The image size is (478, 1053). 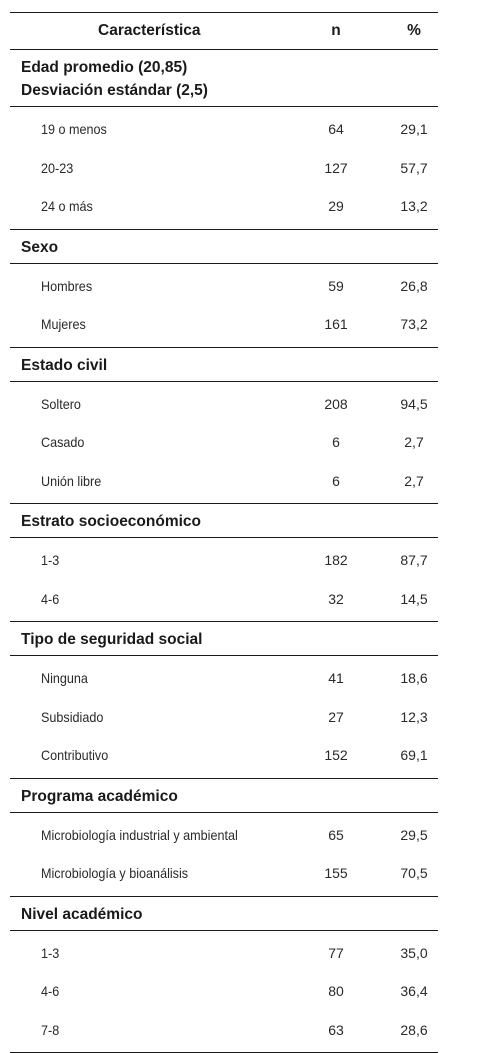 I want to click on table-header: Característica n %, so click(x=224, y=31).